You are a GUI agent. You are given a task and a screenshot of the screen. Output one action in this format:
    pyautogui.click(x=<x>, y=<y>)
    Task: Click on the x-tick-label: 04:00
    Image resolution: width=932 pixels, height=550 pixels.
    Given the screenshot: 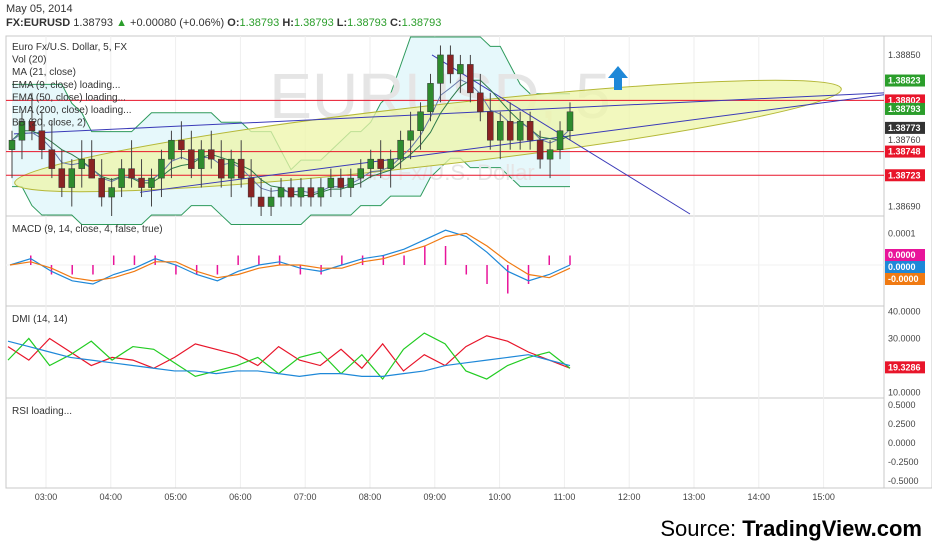 What is the action you would take?
    pyautogui.click(x=111, y=497)
    